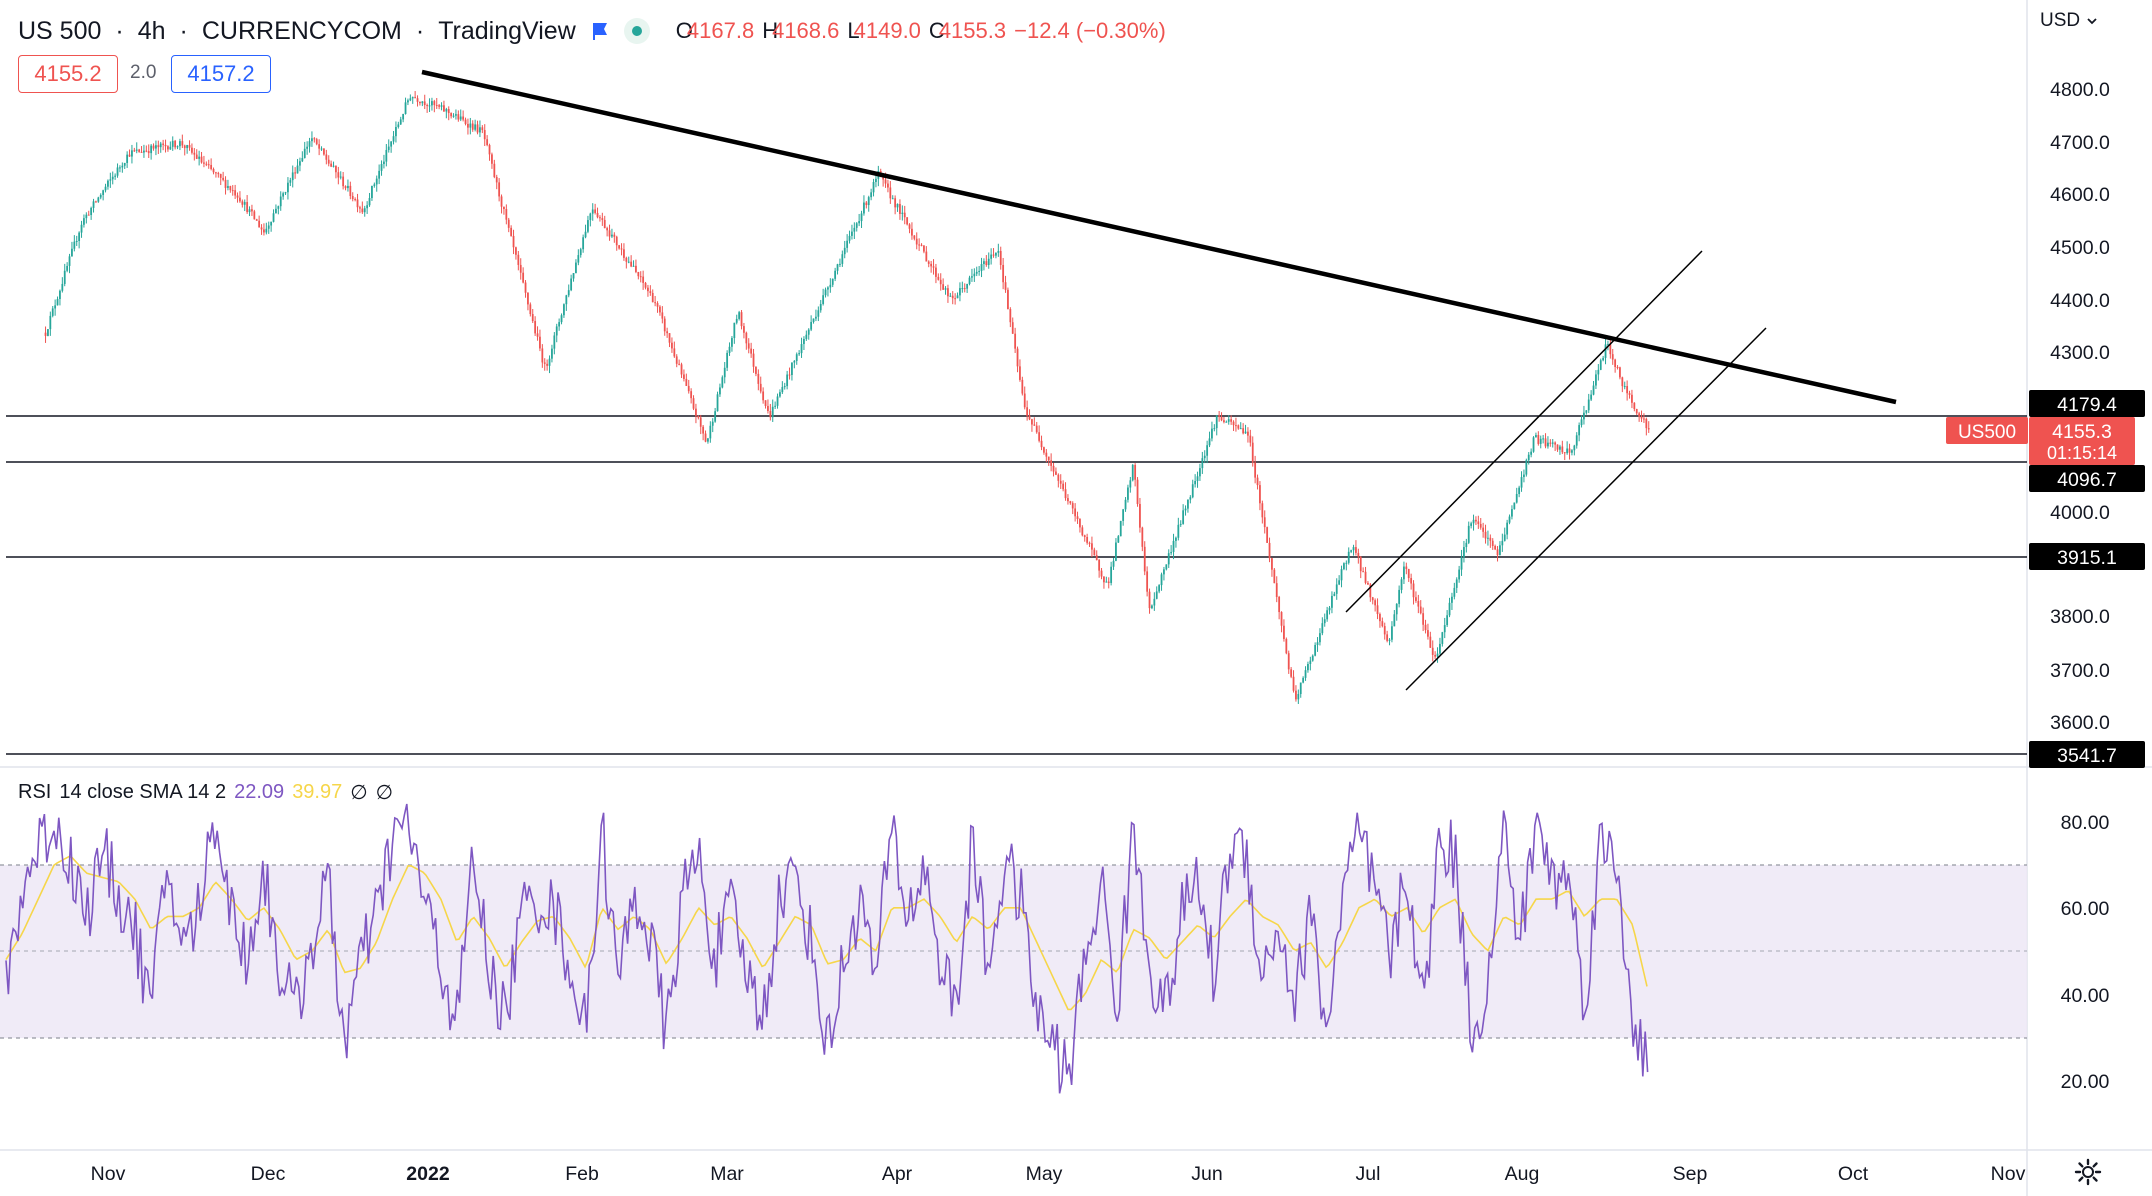 The image size is (2152, 1196). I want to click on rsi-scale: 80.00 60.00 40.00 20.00, so click(2085, 952).